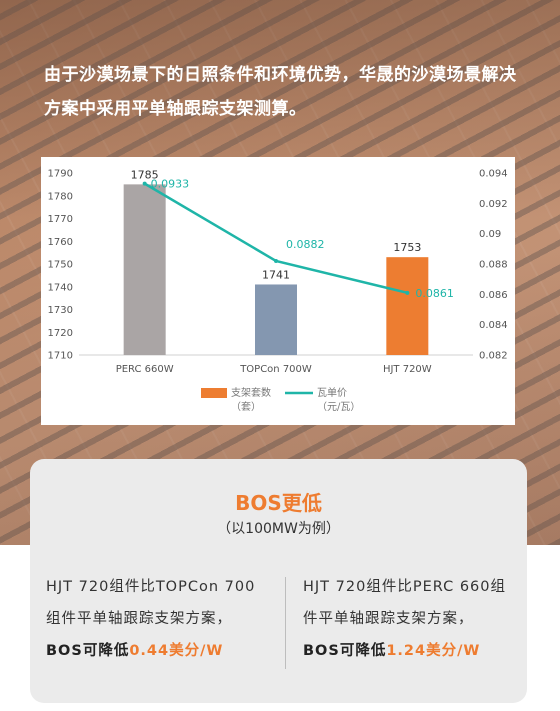  What do you see at coordinates (145, 369) in the screenshot?
I see `x-tick-label: PERC 660W` at bounding box center [145, 369].